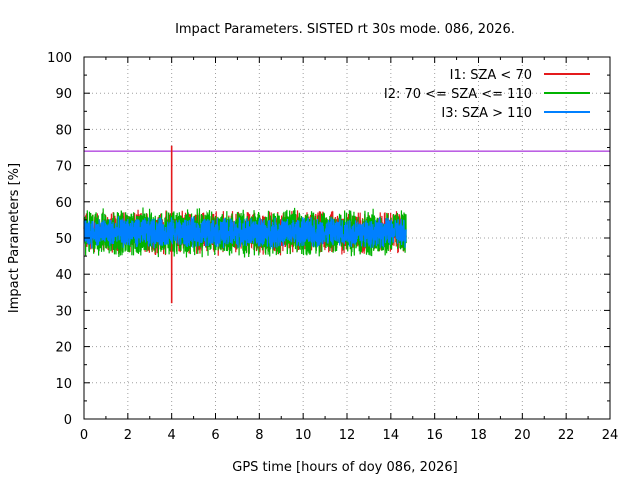  I want to click on y-tick-label: 70, so click(63, 167).